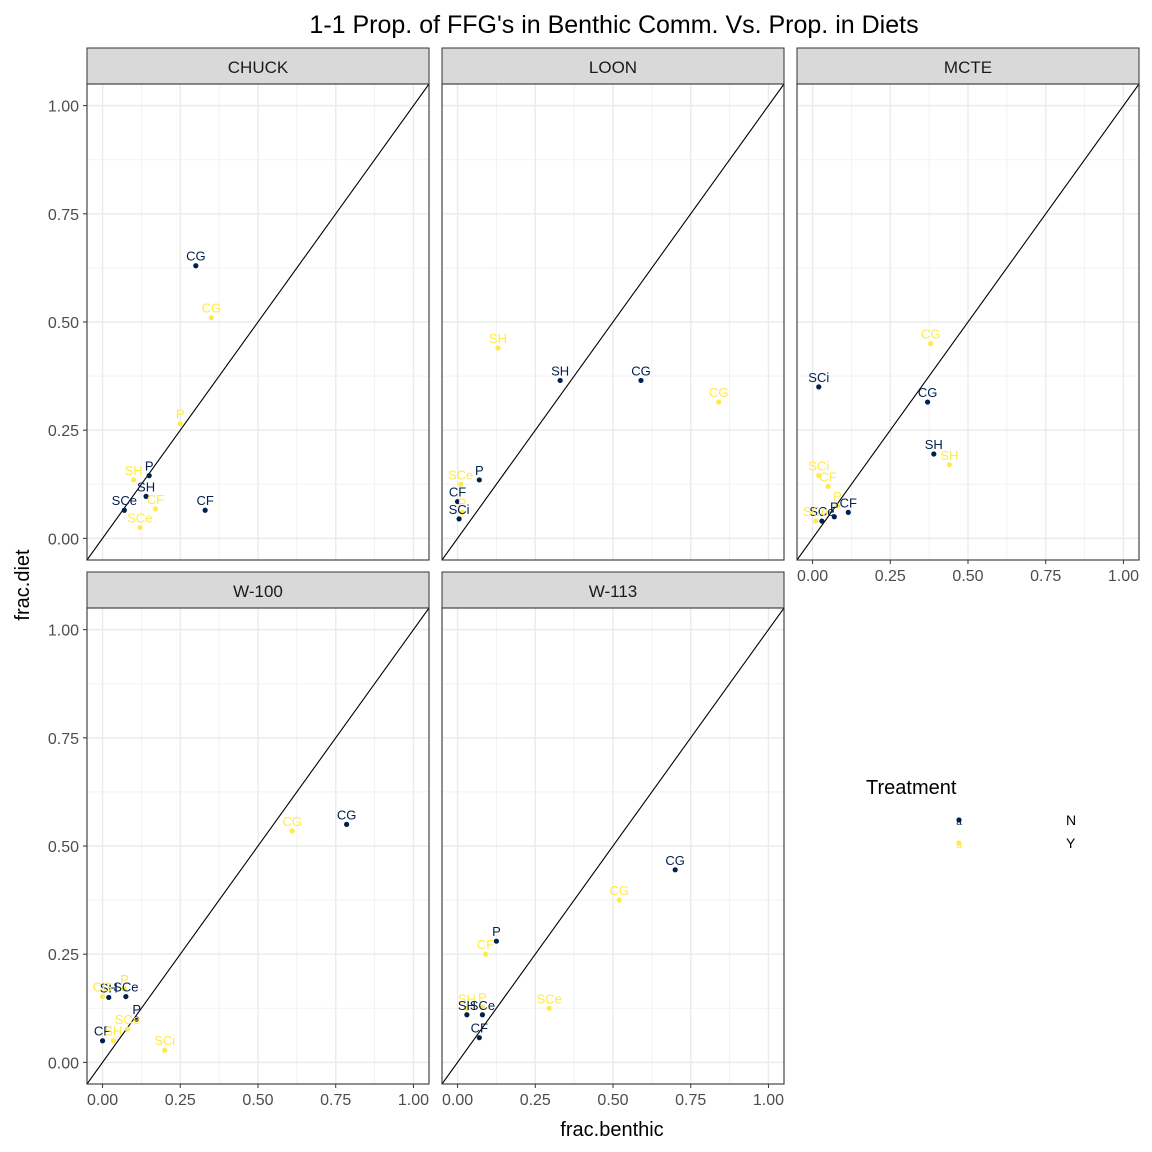  I want to click on y-tick-label: 1.00, so click(63, 631).